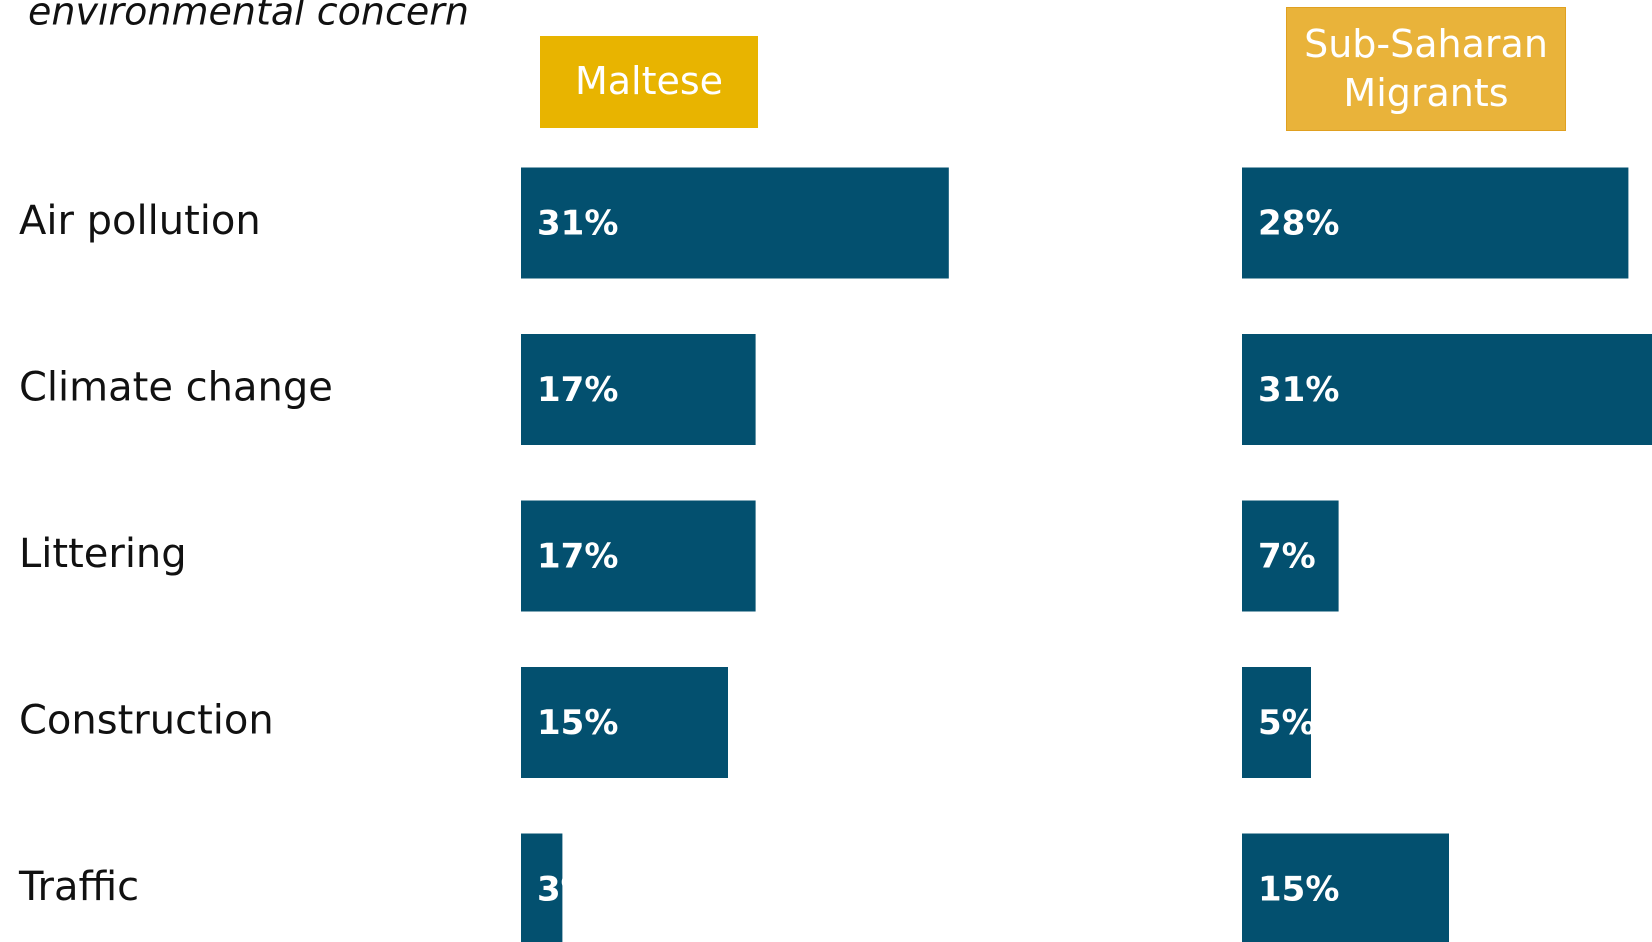 The width and height of the screenshot is (1652, 942). What do you see at coordinates (140, 221) in the screenshot?
I see `category-label: Air pollution` at bounding box center [140, 221].